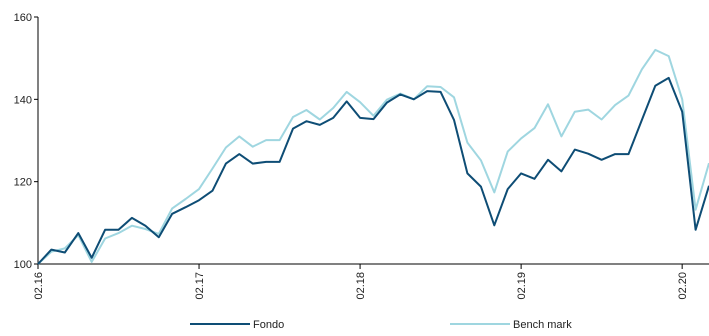 This screenshot has width=709, height=336. I want to click on y-tick-label: 100, so click(23, 265).